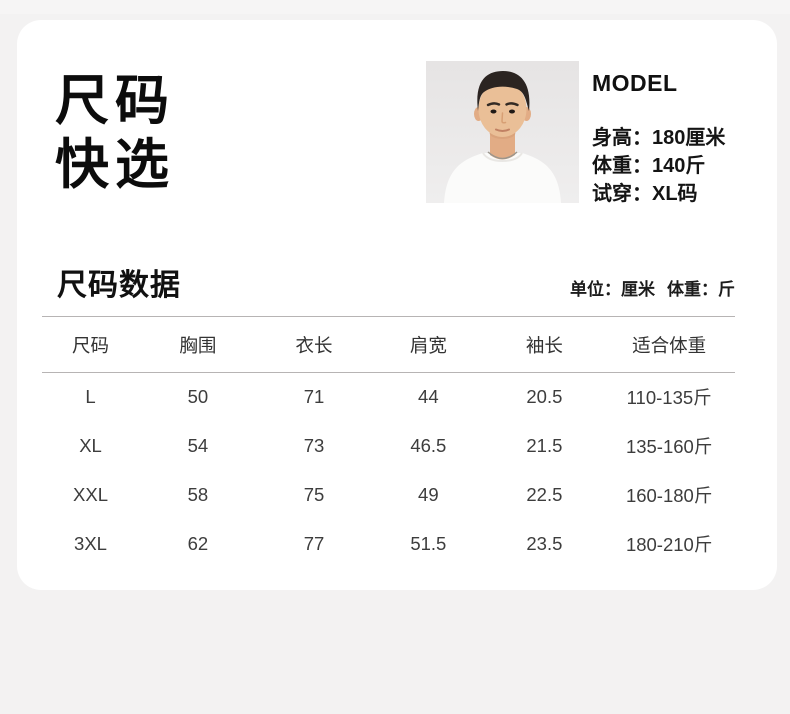 The height and width of the screenshot is (714, 790). I want to click on size-table-header-row: 尺码 胸围 衣长 肩宽 袖长 适合体重, so click(388, 344).